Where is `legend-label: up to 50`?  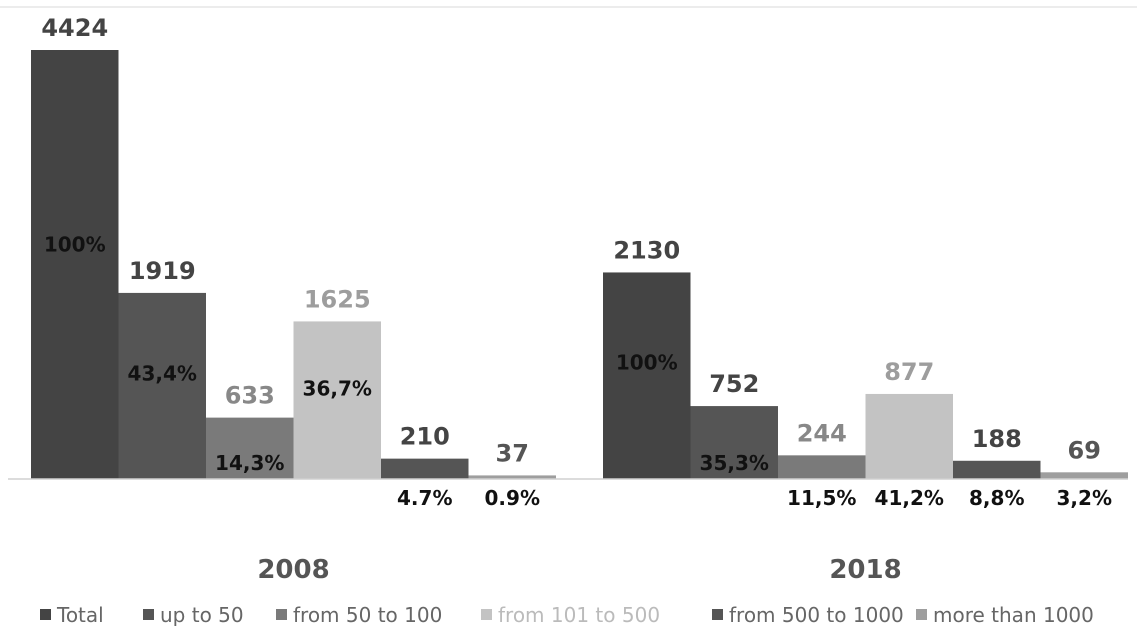 legend-label: up to 50 is located at coordinates (202, 614).